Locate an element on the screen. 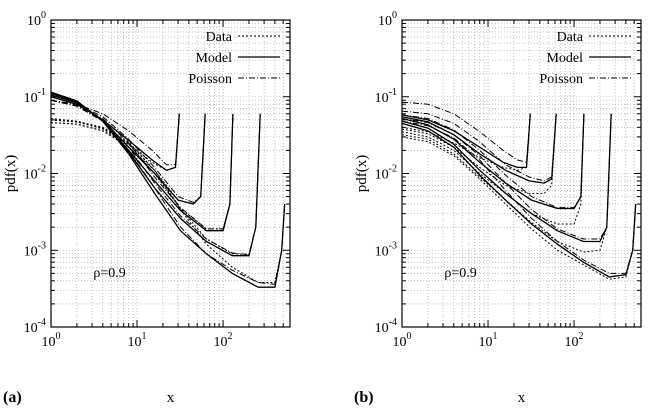 Image resolution: width=666 pixels, height=408 pixels. panel-label: (b) is located at coordinates (364, 397).